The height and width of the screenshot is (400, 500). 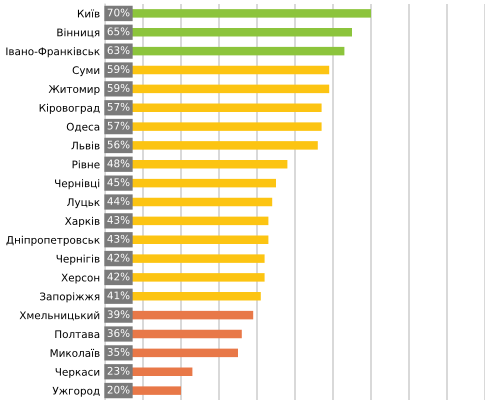 What do you see at coordinates (82, 221) in the screenshot?
I see `y-tick-label: Харків` at bounding box center [82, 221].